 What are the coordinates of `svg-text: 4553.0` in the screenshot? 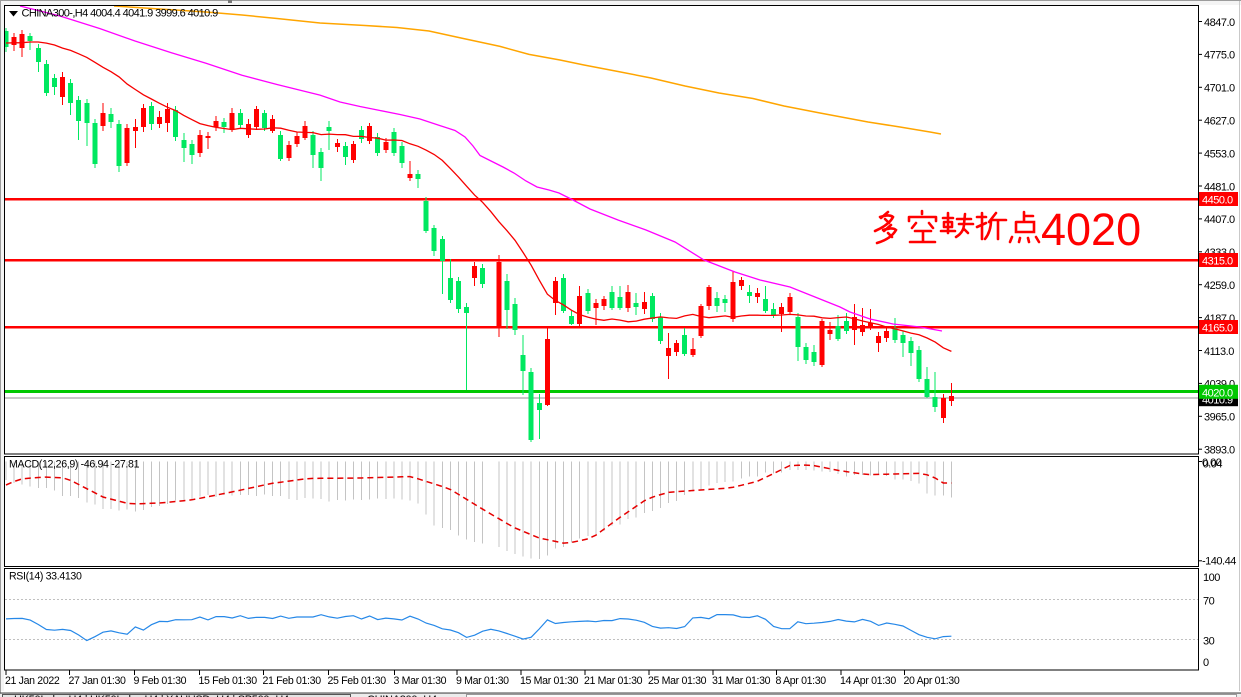 It's located at (1219, 154).